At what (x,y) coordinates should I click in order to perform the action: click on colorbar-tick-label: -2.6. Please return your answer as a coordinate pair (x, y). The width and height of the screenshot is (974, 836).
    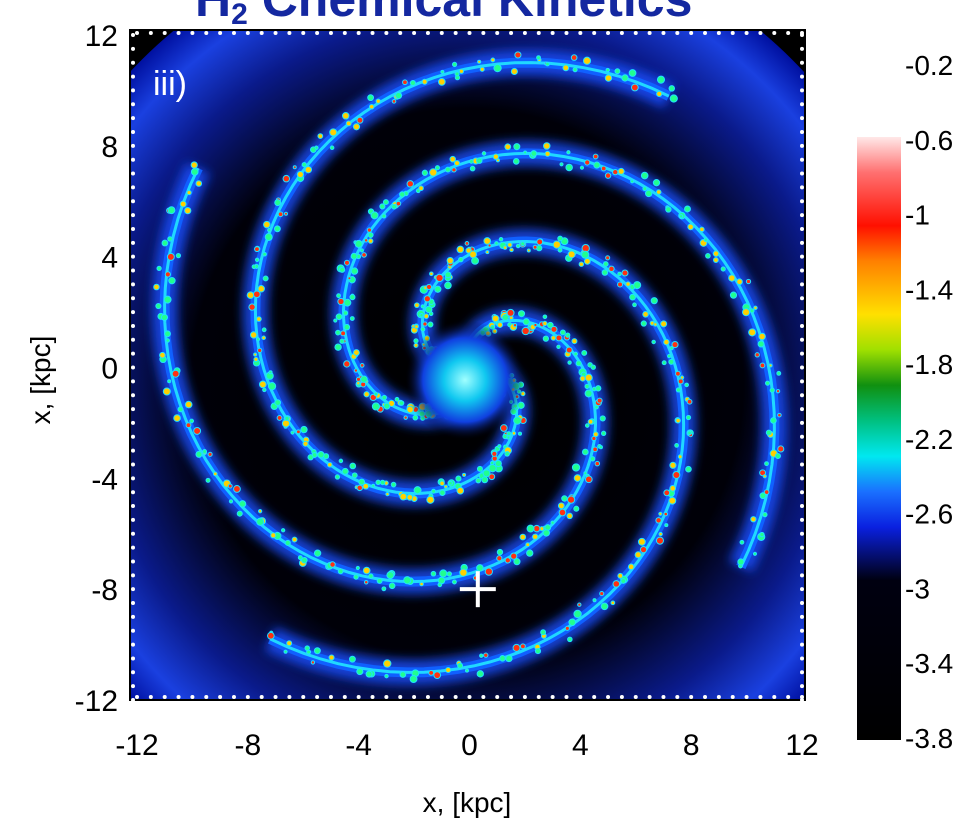
    Looking at the image, I should click on (929, 514).